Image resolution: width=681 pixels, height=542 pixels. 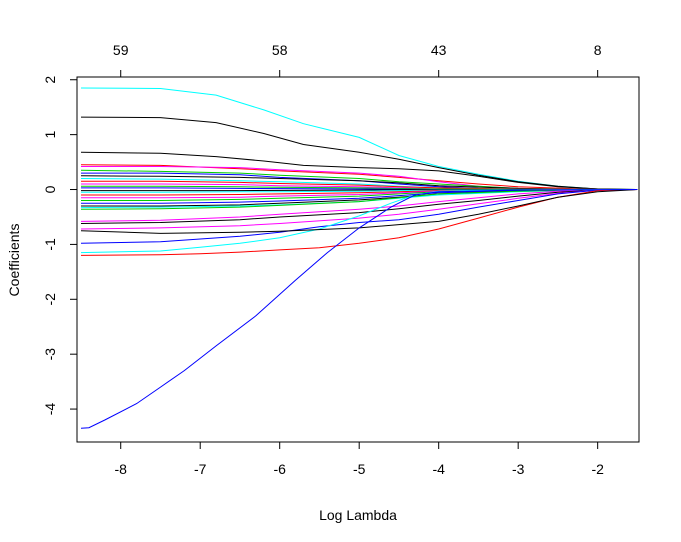 I want to click on x-tick-label: -2, so click(x=597, y=469).